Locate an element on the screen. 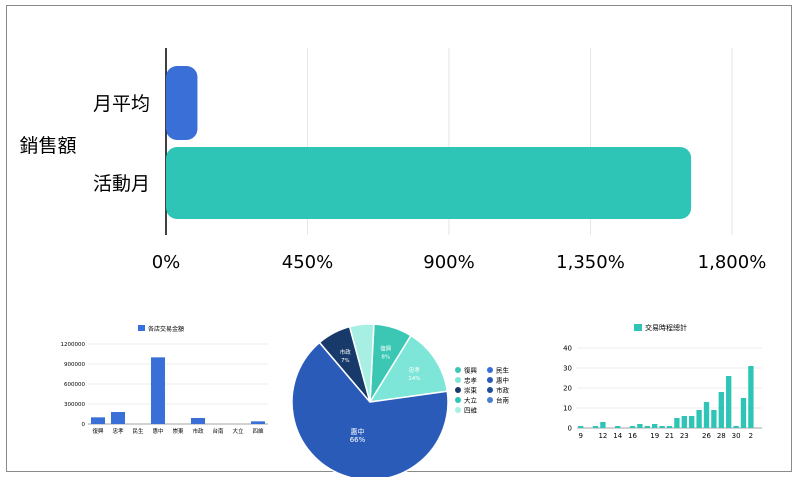  legend-label: 四維 is located at coordinates (471, 410).